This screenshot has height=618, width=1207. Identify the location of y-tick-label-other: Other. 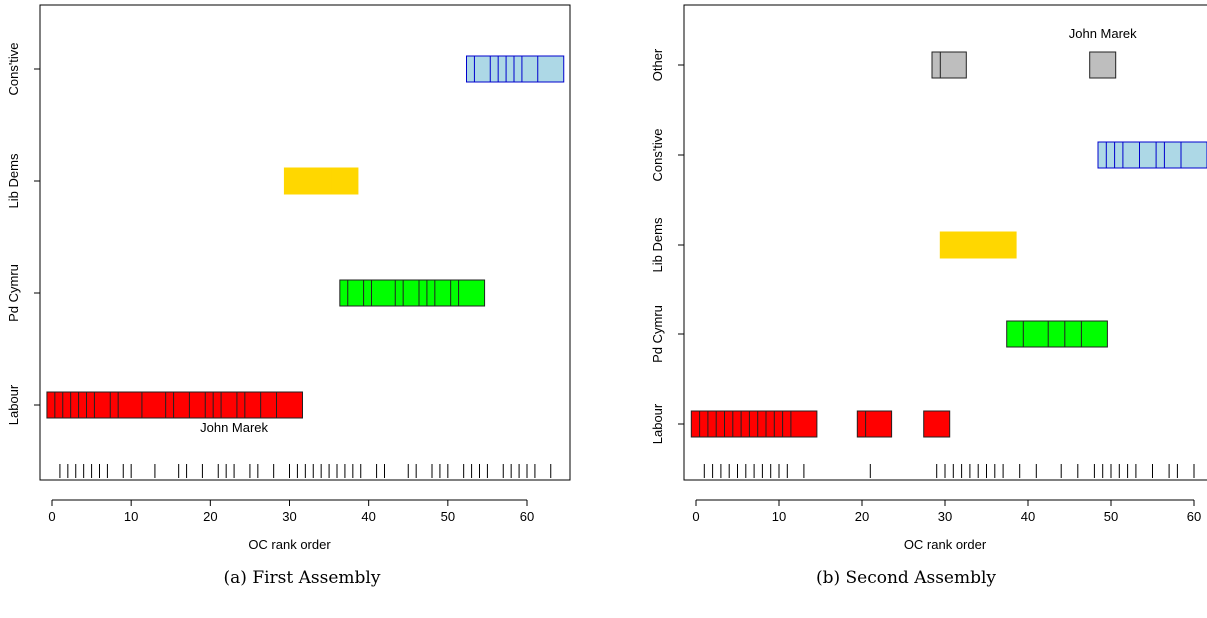
(657, 64).